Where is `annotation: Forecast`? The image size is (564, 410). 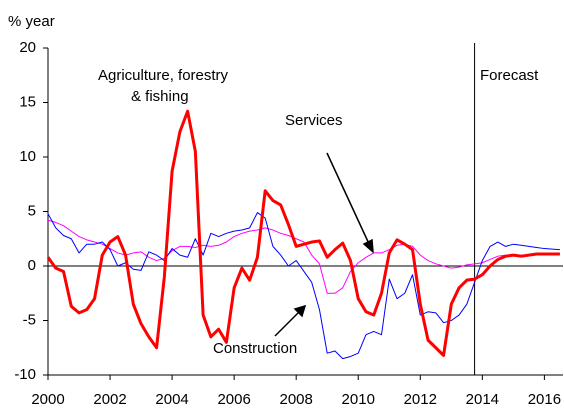
annotation: Forecast is located at coordinates (509, 75).